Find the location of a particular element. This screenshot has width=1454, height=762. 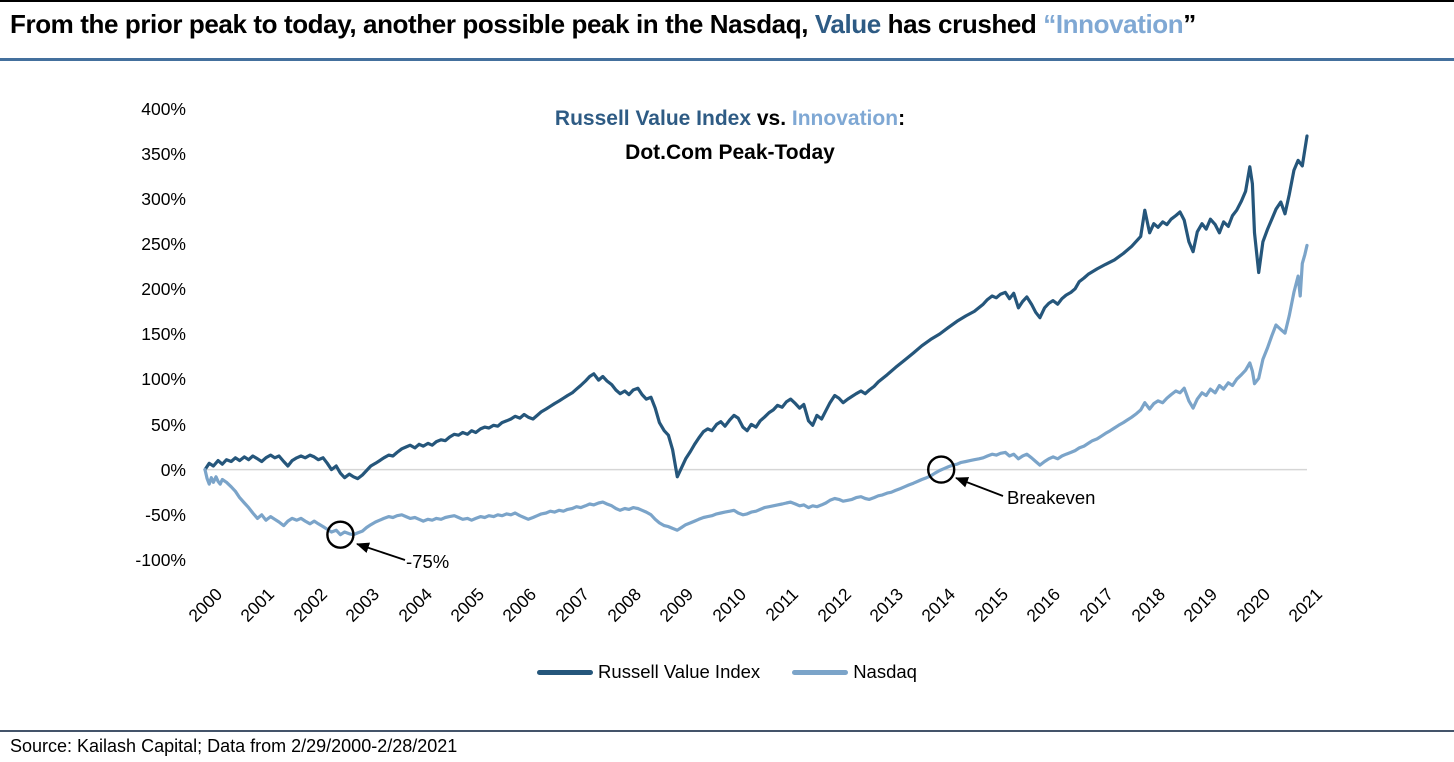

y-tick-neg50pct: -50% is located at coordinates (165, 514).